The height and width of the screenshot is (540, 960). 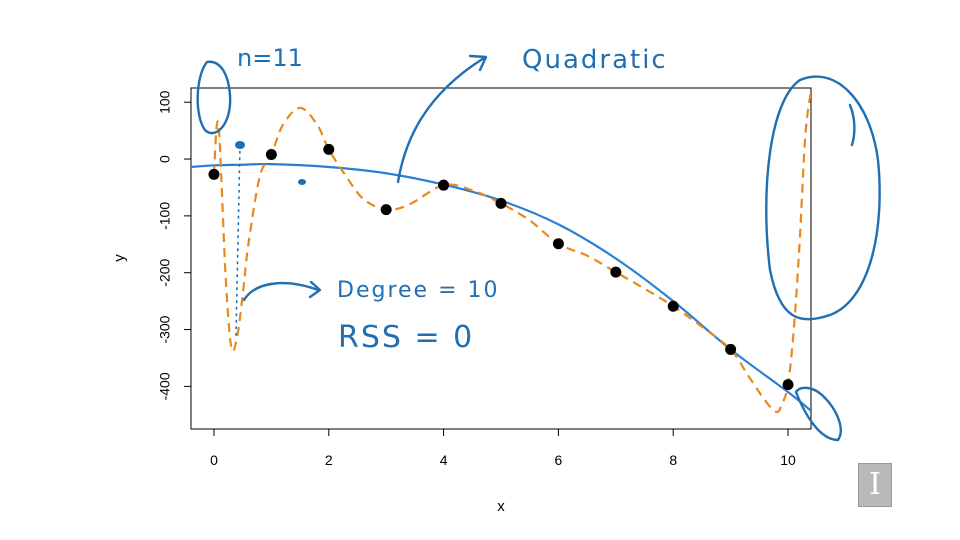 What do you see at coordinates (329, 460) in the screenshot?
I see `x-tick-label: 2` at bounding box center [329, 460].